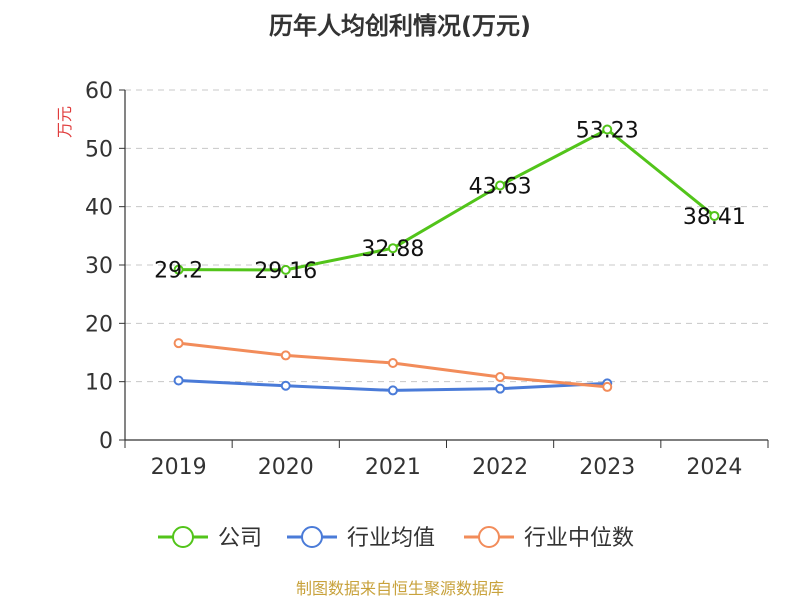  I want to click on data-label: 38.41, so click(714, 217).